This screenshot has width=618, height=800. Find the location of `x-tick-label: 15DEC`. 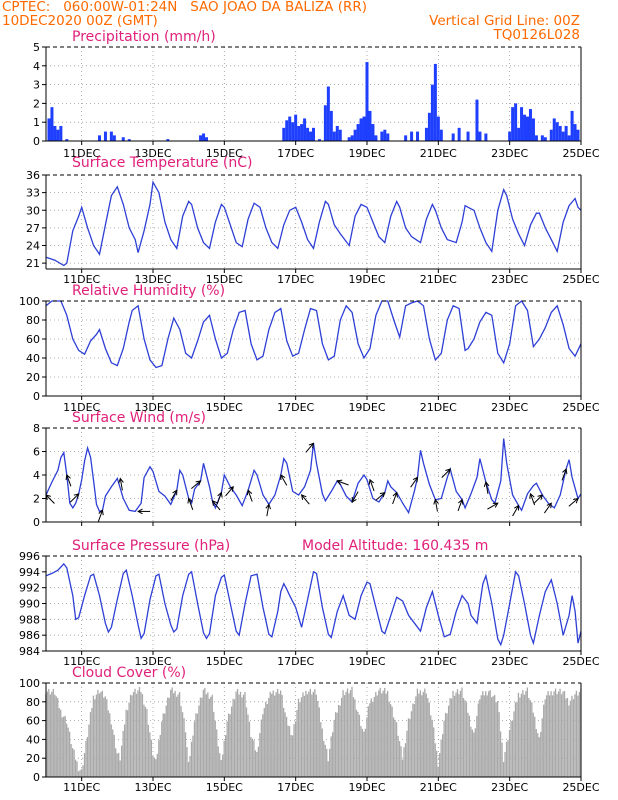

x-tick-label: 15DEC is located at coordinates (224, 661).